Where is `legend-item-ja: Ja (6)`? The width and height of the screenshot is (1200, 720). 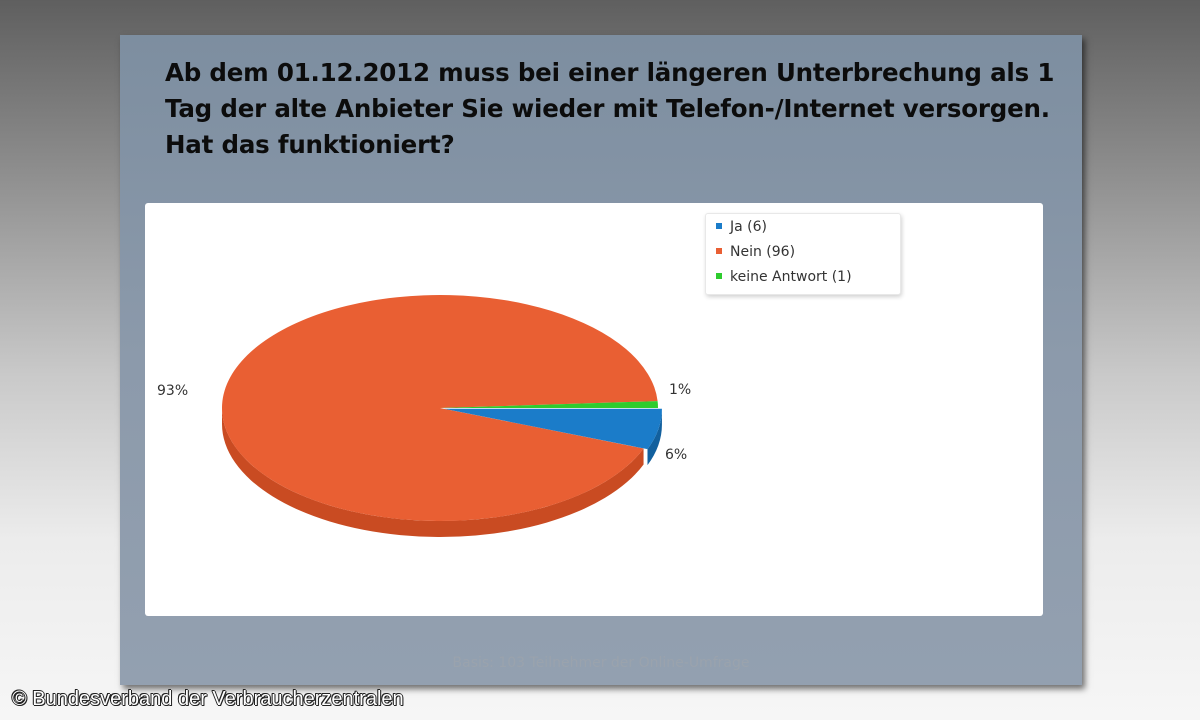 legend-item-ja: Ja (6) is located at coordinates (741, 227).